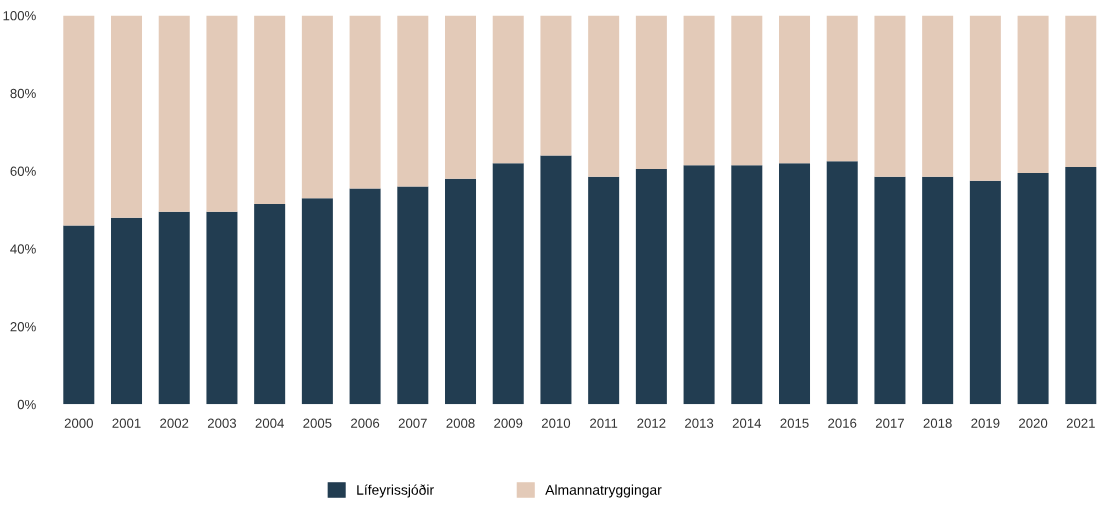  I want to click on x-tick-label: 2017, so click(889, 423).